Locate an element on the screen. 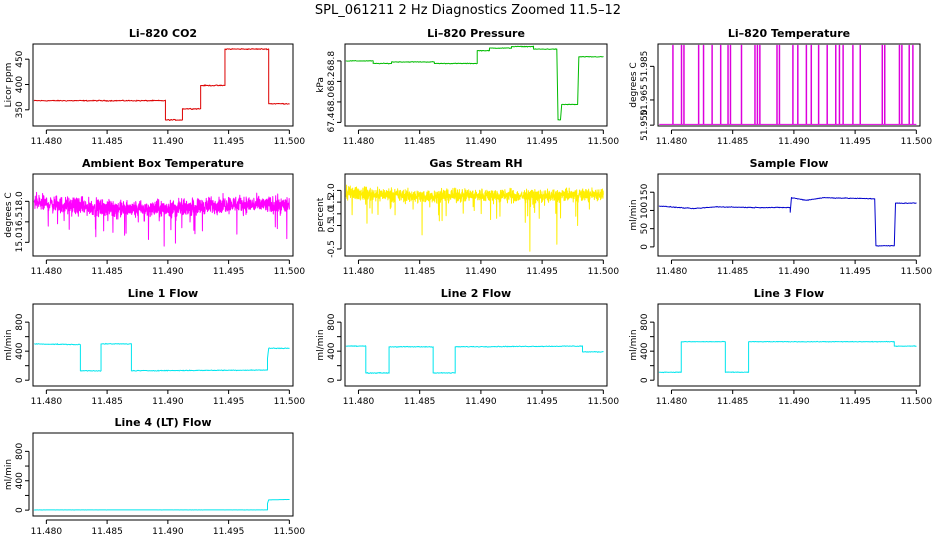  chart-title: Line 2 Flow is located at coordinates (476, 293).